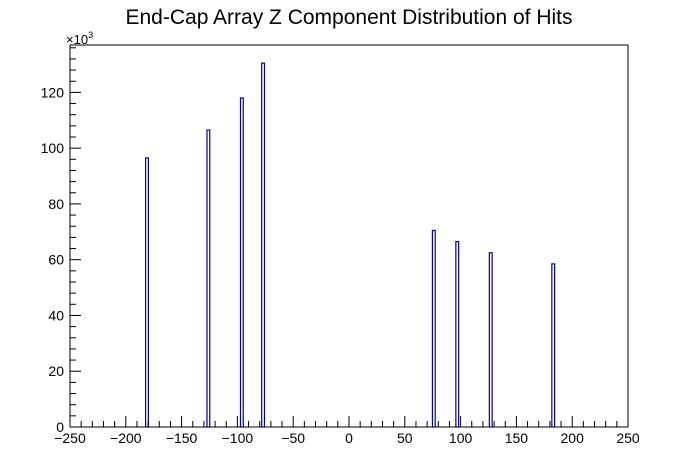 The width and height of the screenshot is (698, 474). Describe the element at coordinates (60, 427) in the screenshot. I see `y-tick-label: 0` at that location.